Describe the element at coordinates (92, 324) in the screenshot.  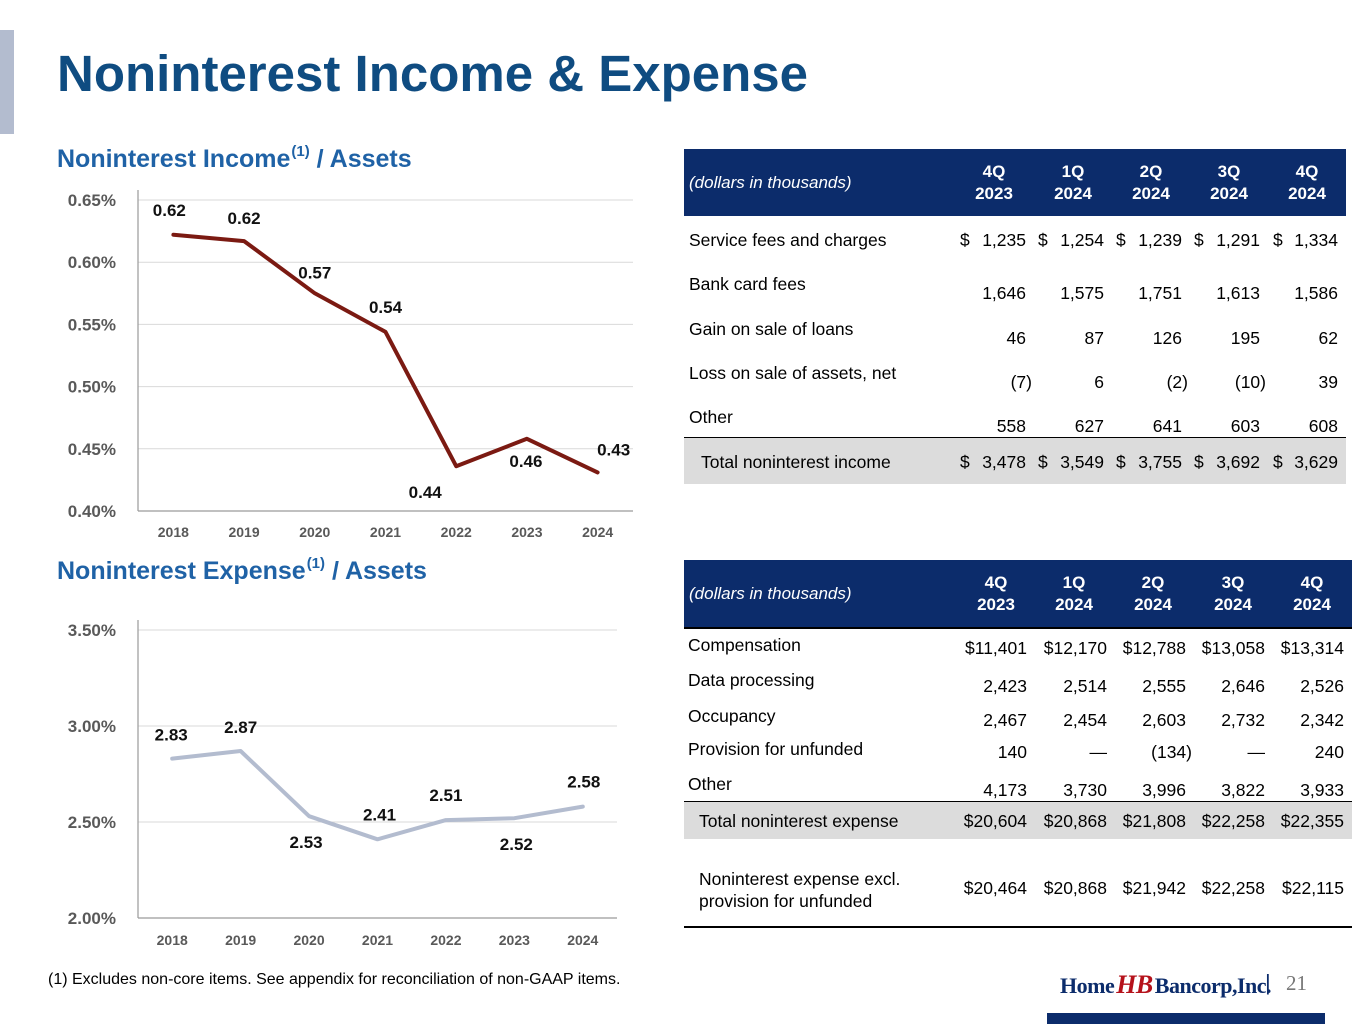
I see `y-tick-label: 0.55%` at that location.